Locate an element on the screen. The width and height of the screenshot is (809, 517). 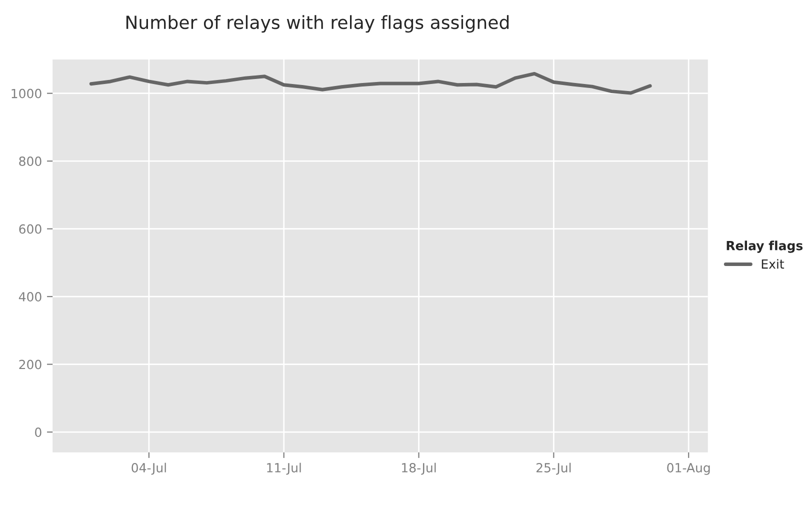
y-tick-label: 600 is located at coordinates (30, 229).